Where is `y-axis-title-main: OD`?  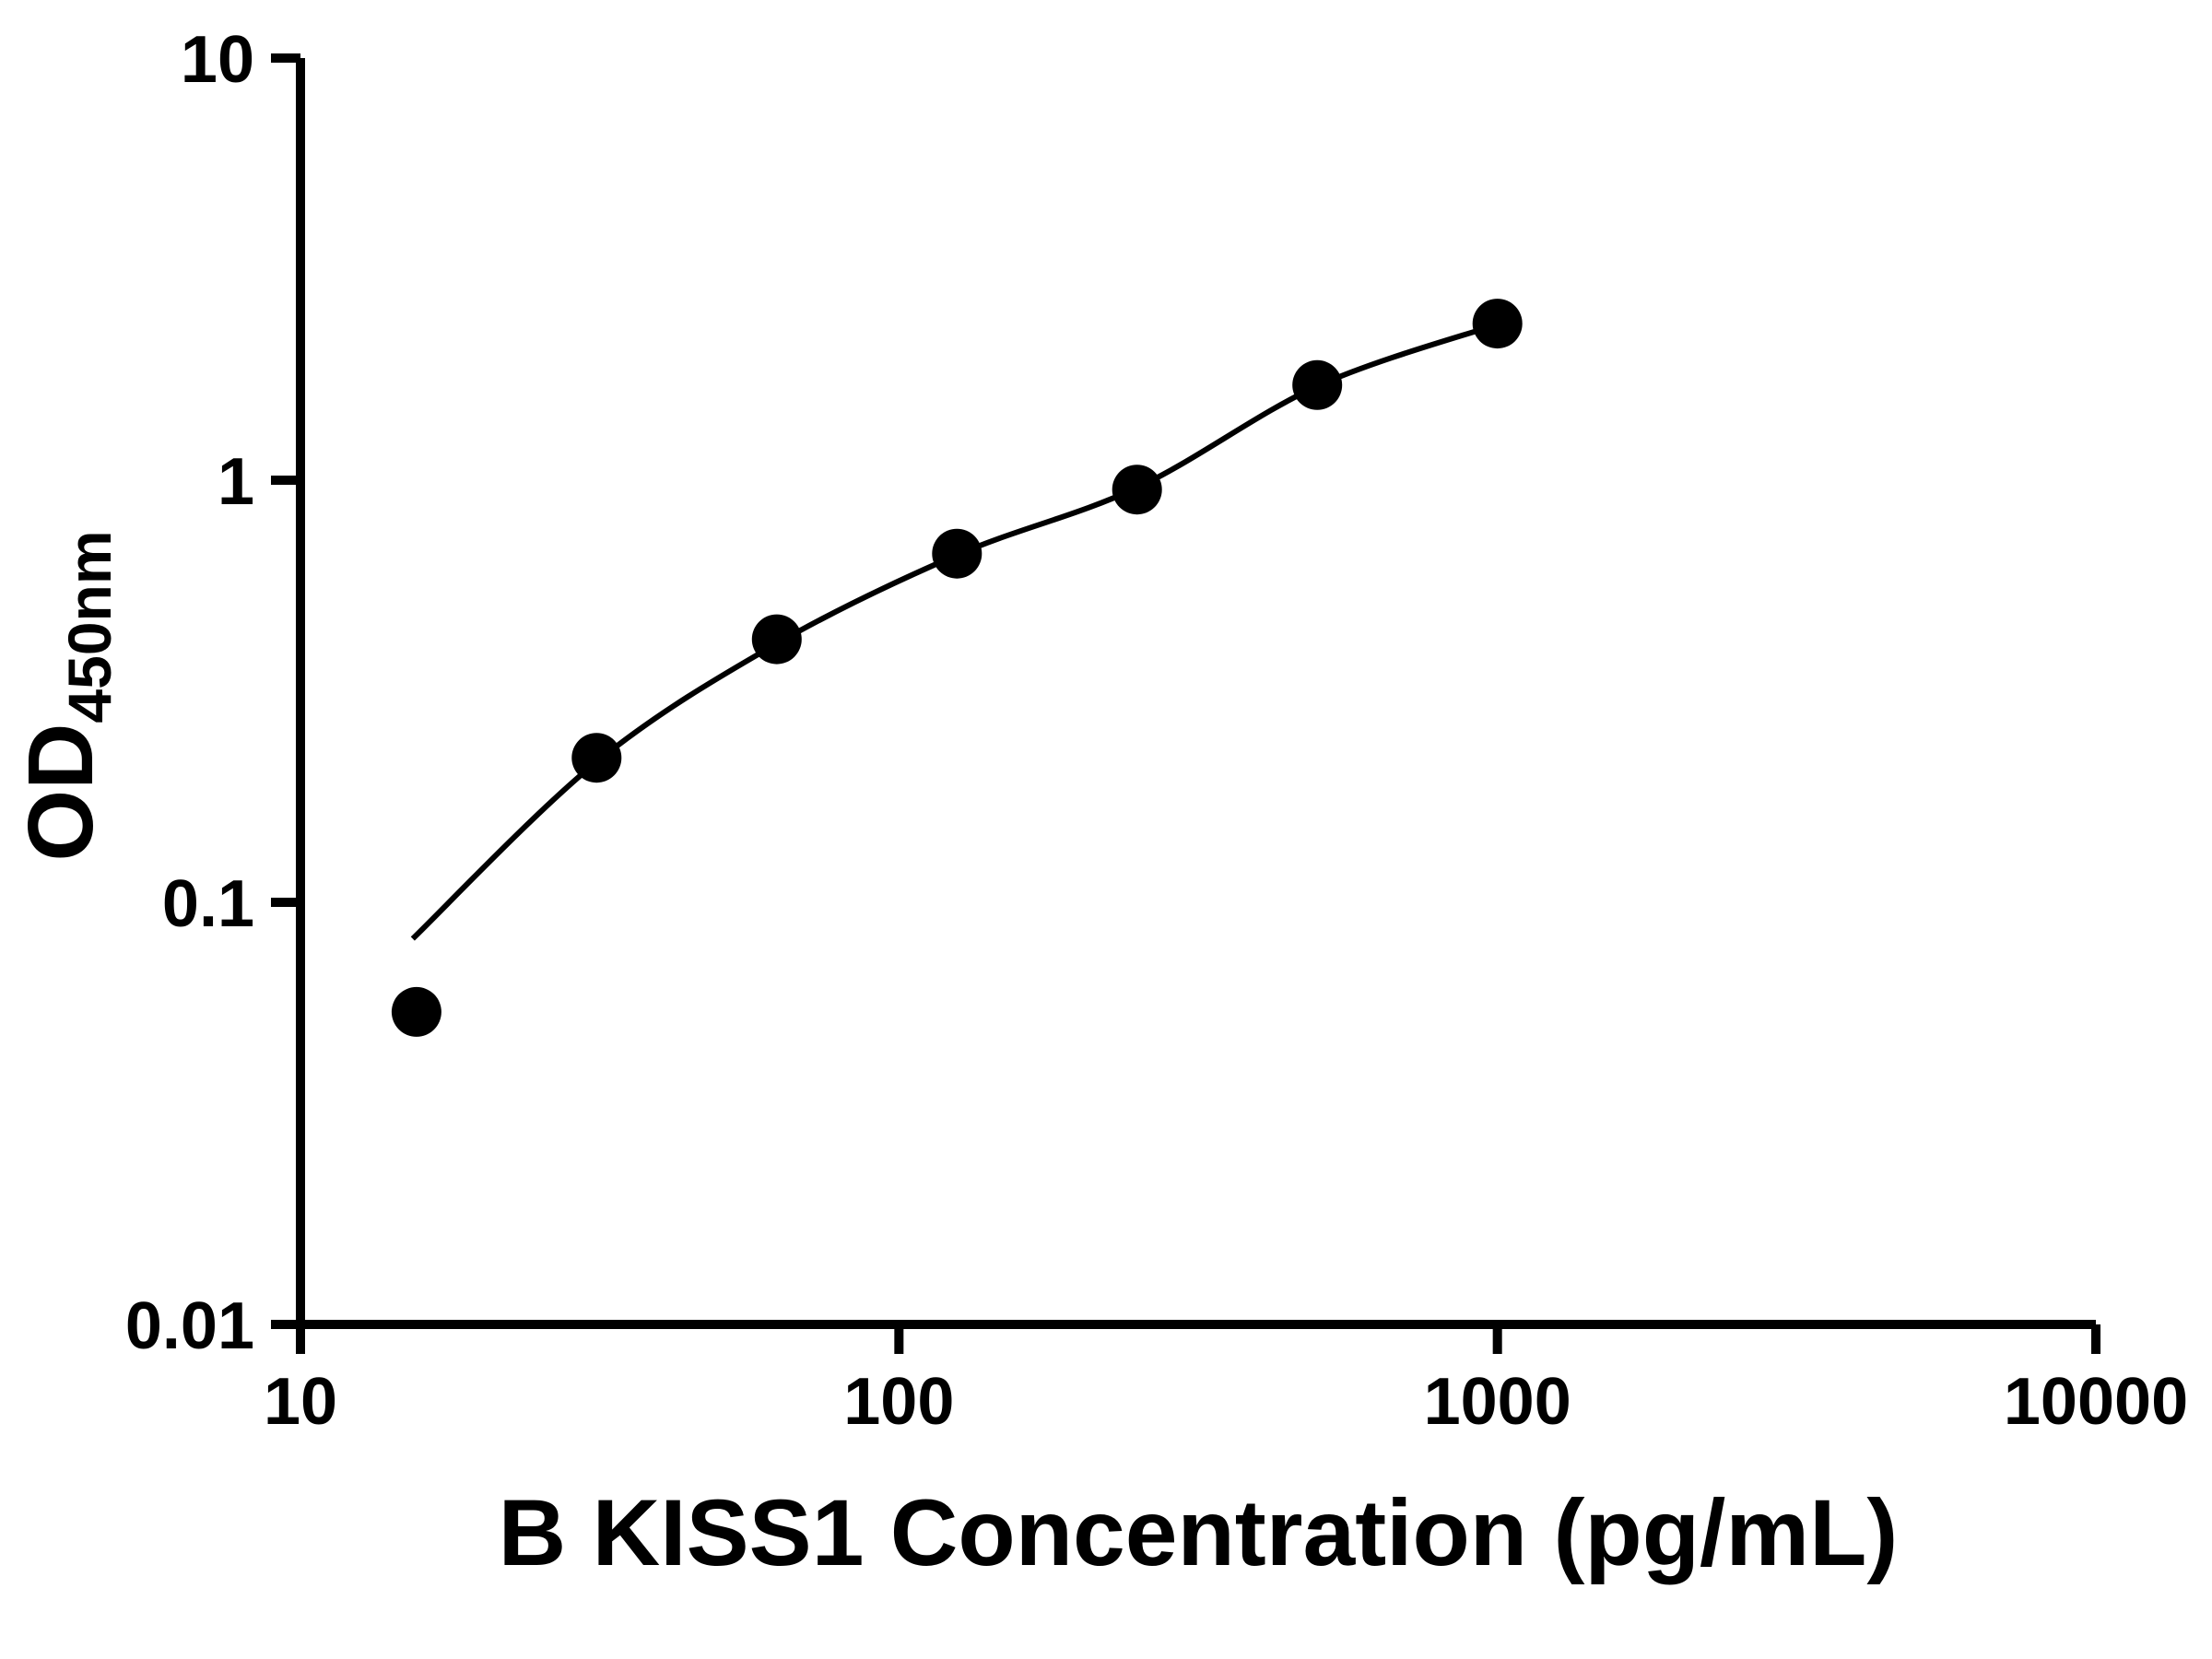
y-axis-title-main: OD is located at coordinates (60, 793).